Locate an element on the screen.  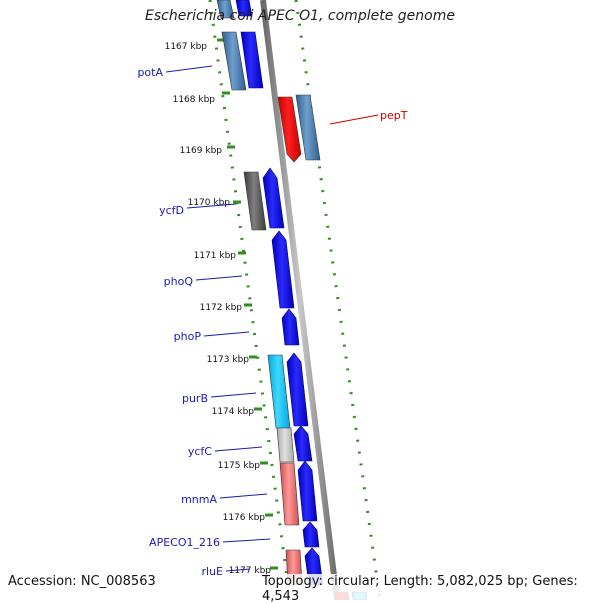
cds-arrow-purB is located at coordinates (297, 389).